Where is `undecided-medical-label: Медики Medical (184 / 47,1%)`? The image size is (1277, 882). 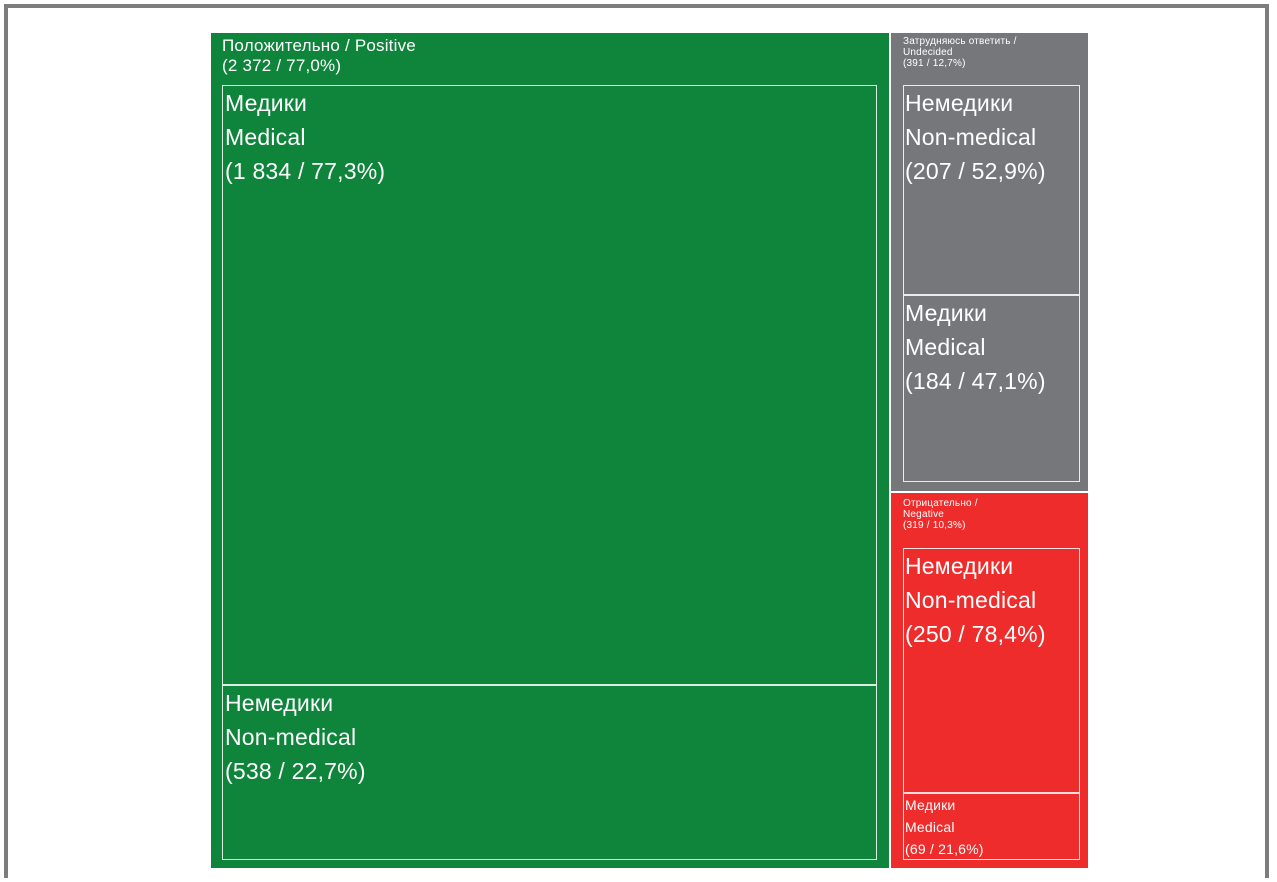 undecided-medical-label: Медики Medical (184 / 47,1%) is located at coordinates (975, 347).